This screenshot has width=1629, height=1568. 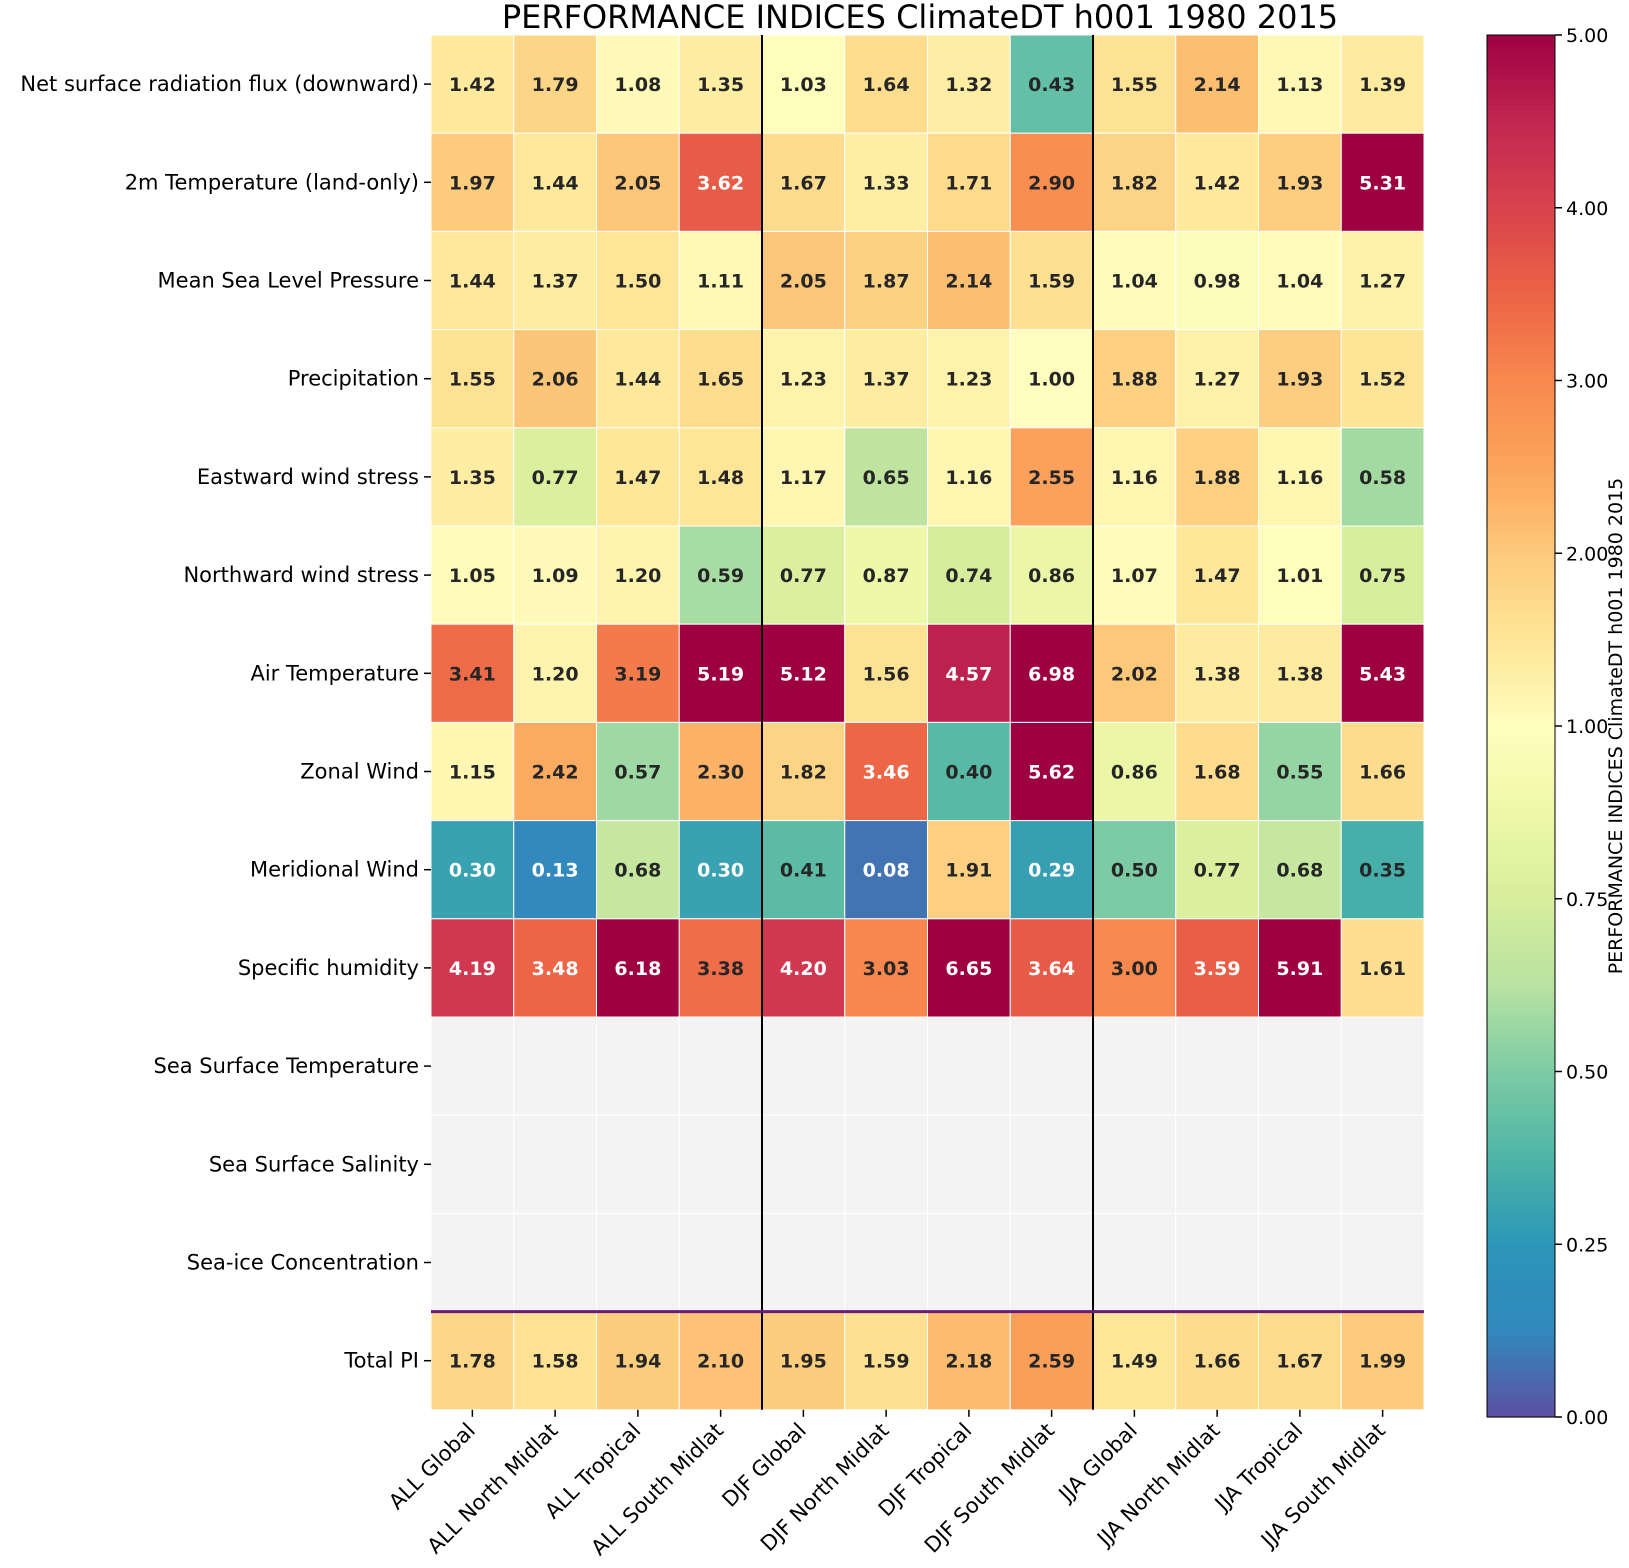 I want to click on cell-value-label: 2.90, so click(x=1051, y=183).